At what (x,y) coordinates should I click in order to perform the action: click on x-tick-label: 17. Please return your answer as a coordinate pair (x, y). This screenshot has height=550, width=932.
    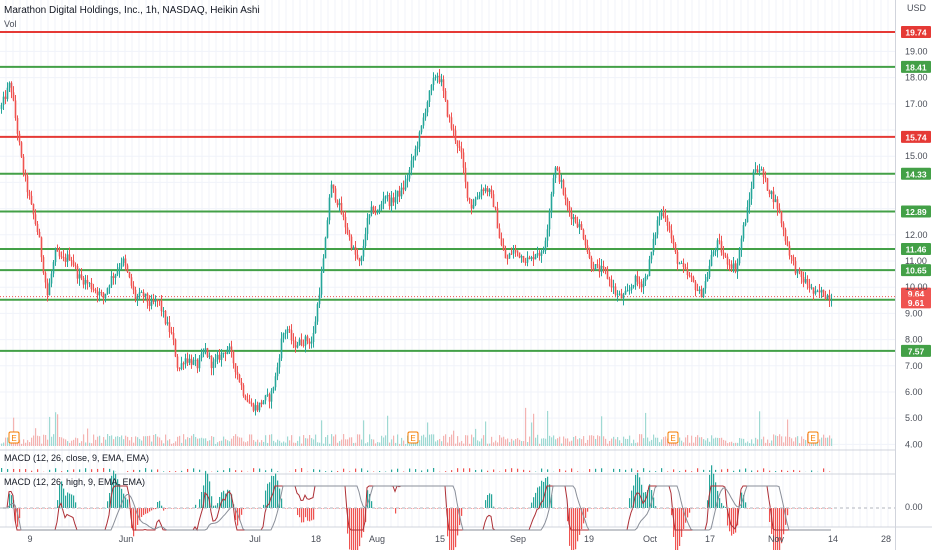
    Looking at the image, I should click on (710, 539).